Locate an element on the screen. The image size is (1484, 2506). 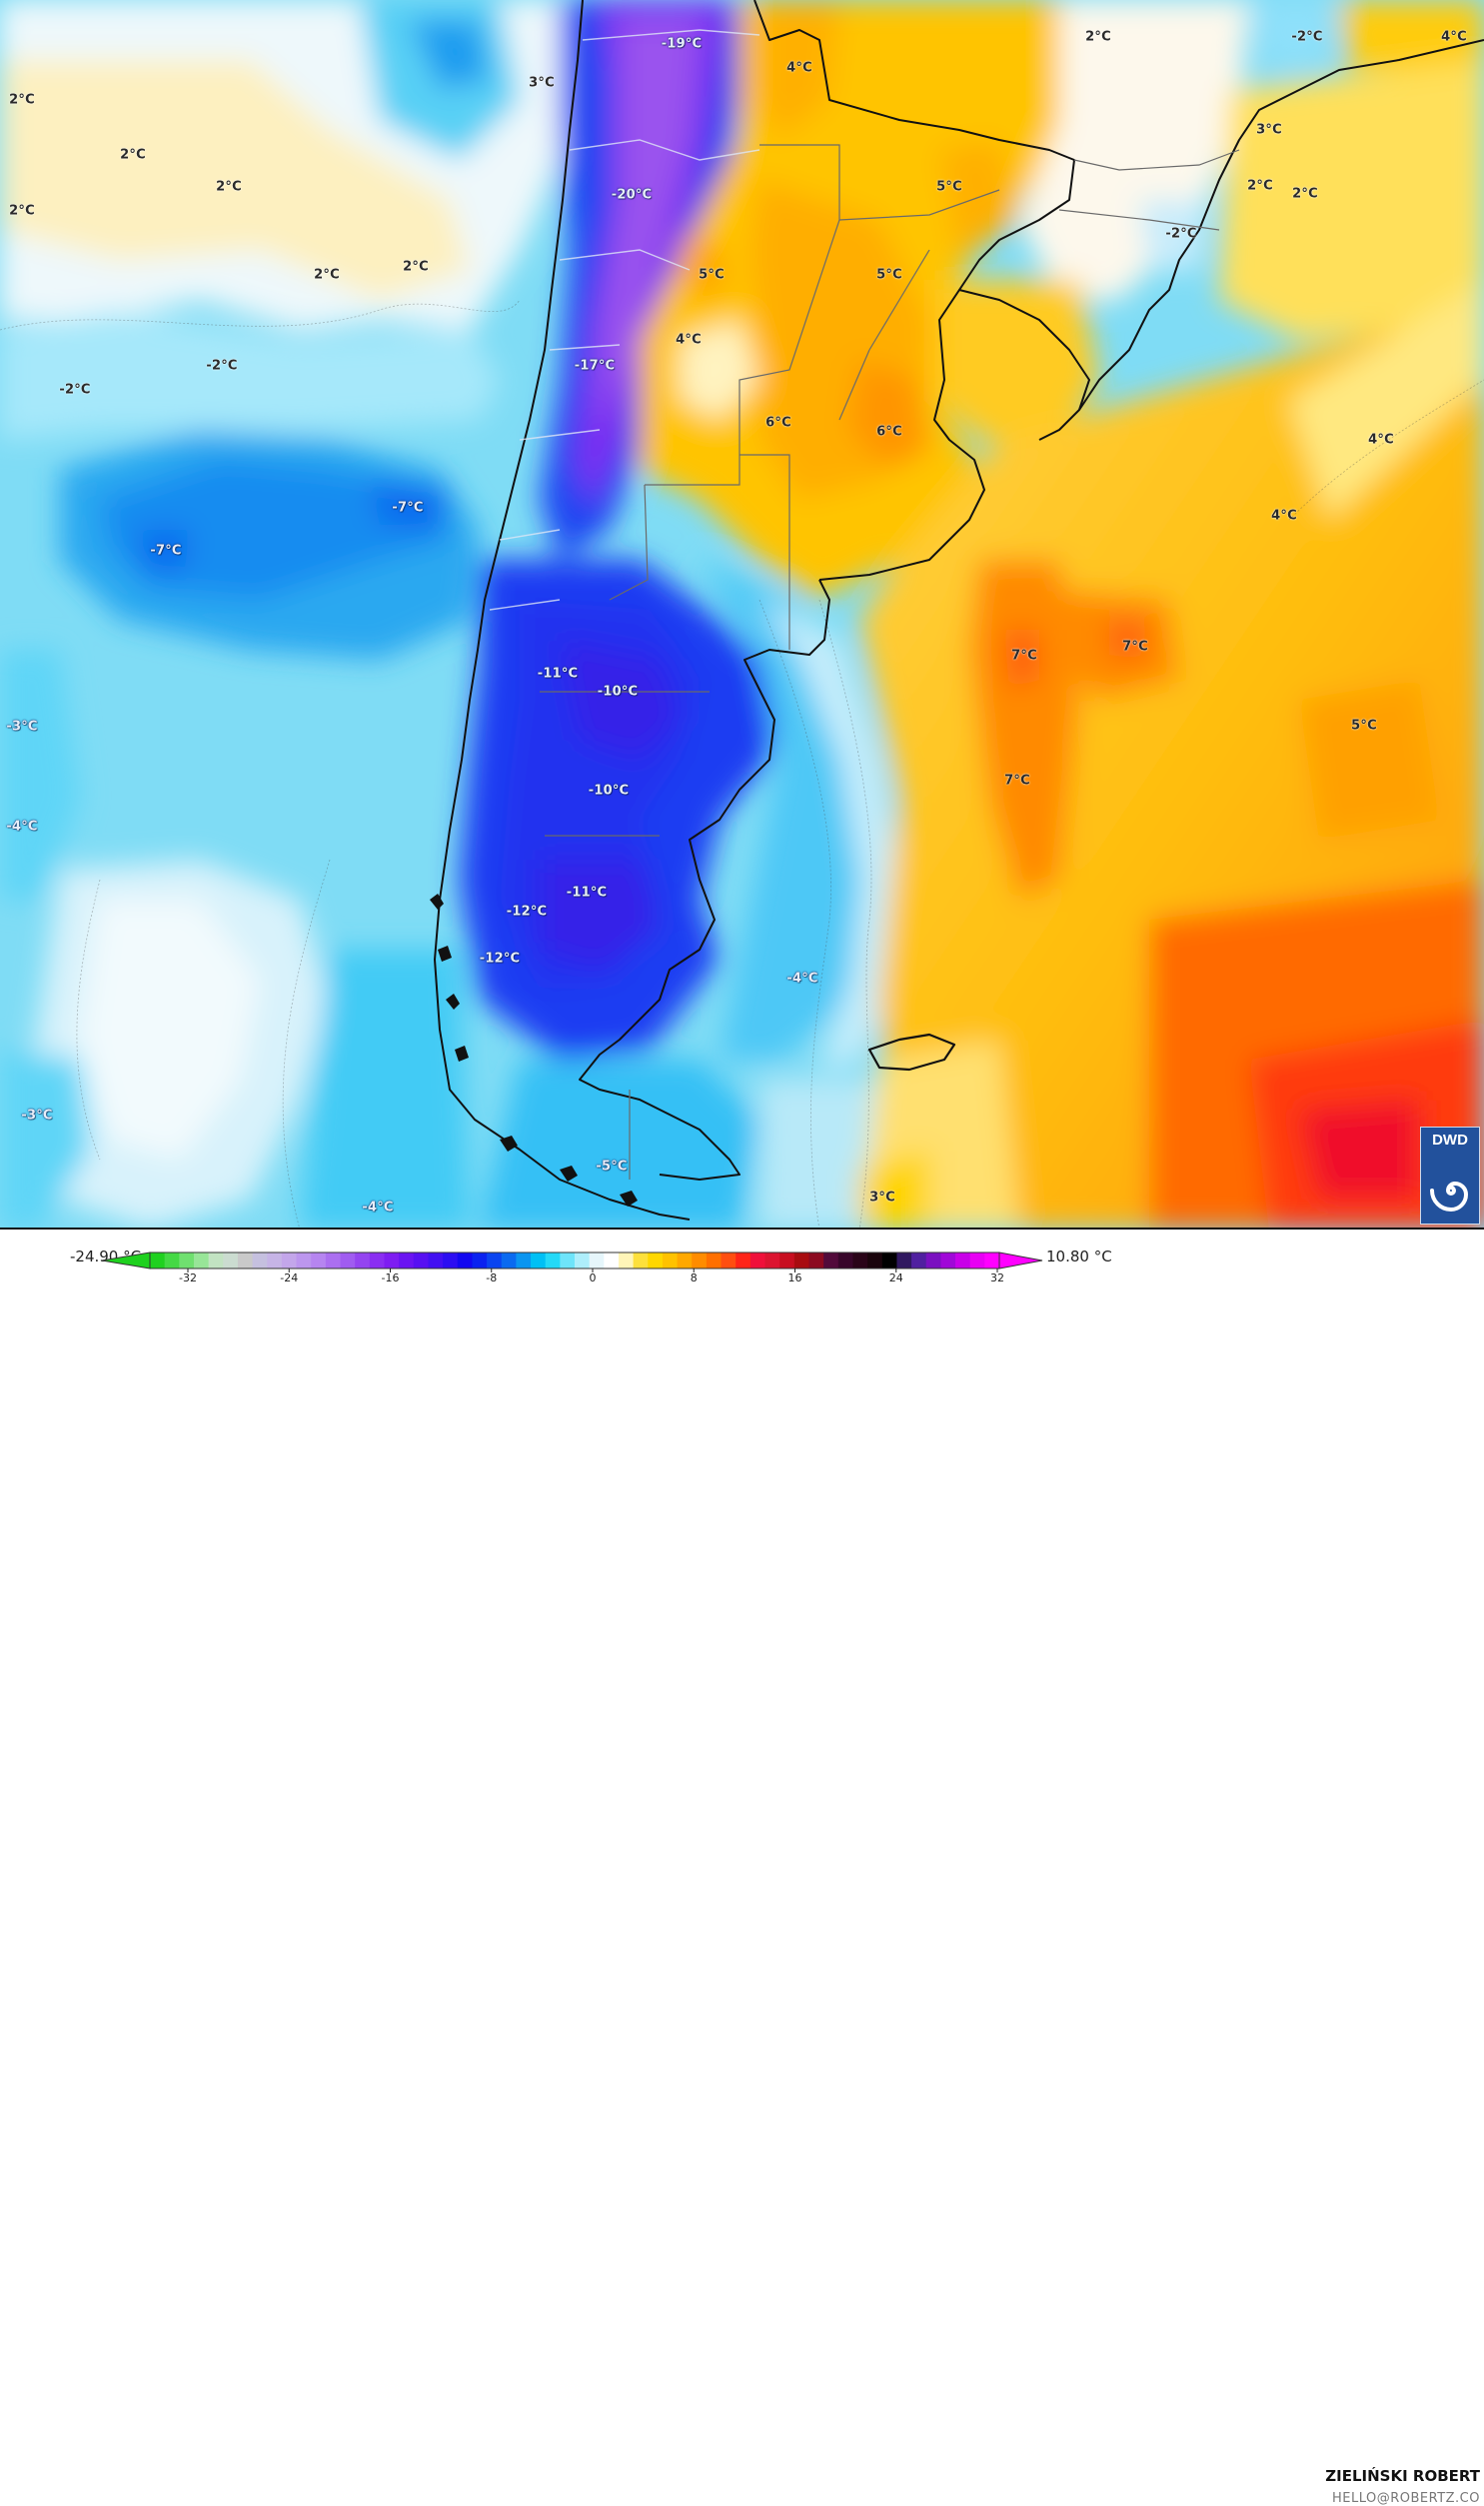
colorbar-tick-label: -16 is located at coordinates (390, 1277).